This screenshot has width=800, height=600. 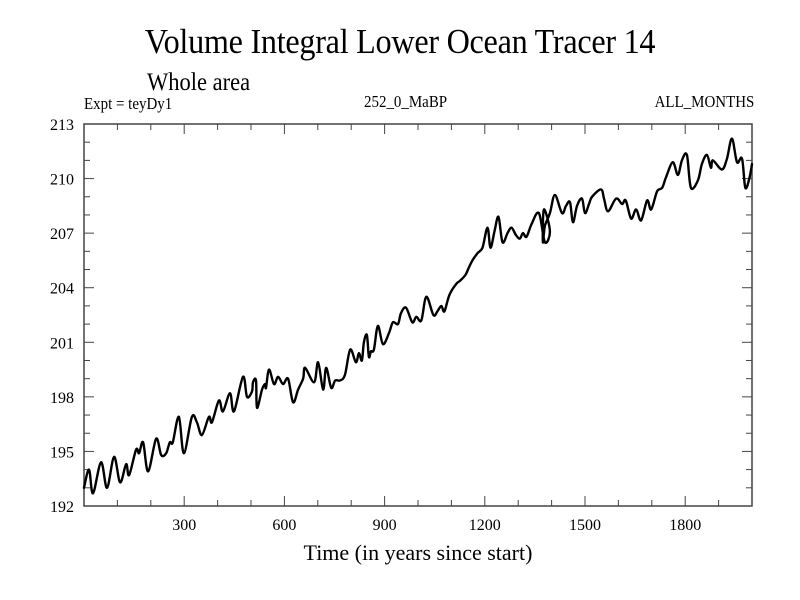 What do you see at coordinates (406, 101) in the screenshot?
I see `run-label: 252_0_MaBP` at bounding box center [406, 101].